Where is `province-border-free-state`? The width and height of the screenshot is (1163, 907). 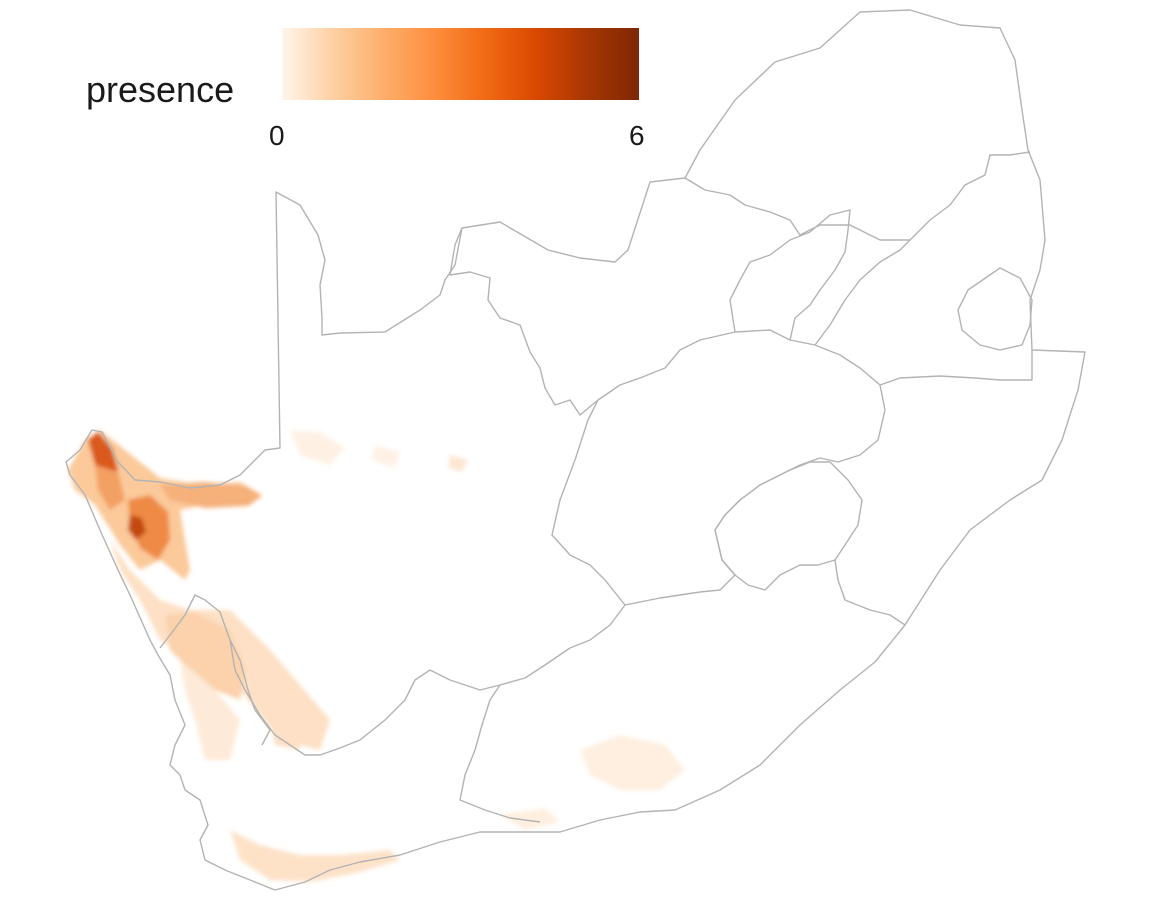
province-border-free-state is located at coordinates (755, 467).